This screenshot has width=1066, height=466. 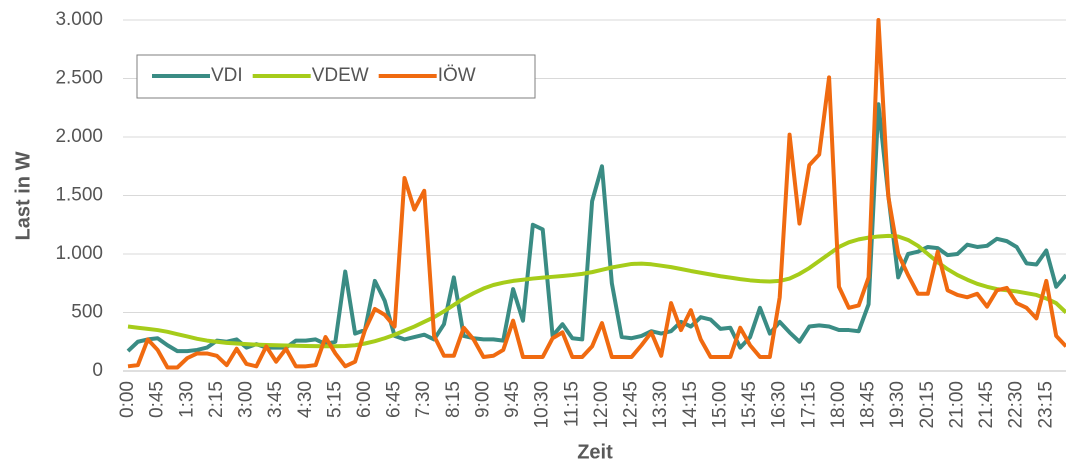 I want to click on legend-label: VDEW, so click(x=340, y=75).